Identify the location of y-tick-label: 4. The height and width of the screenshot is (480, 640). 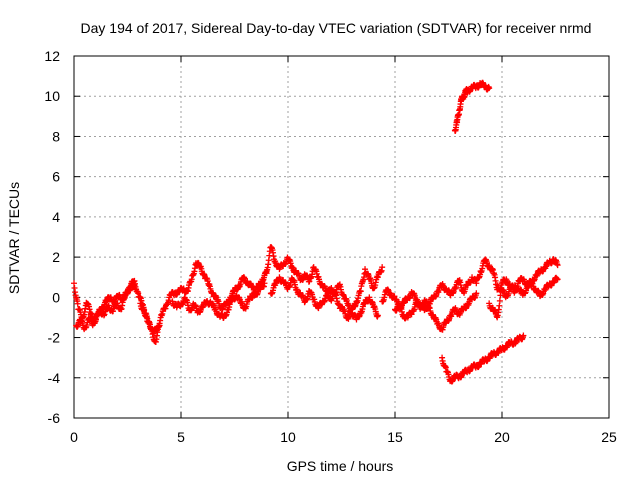
(56, 217).